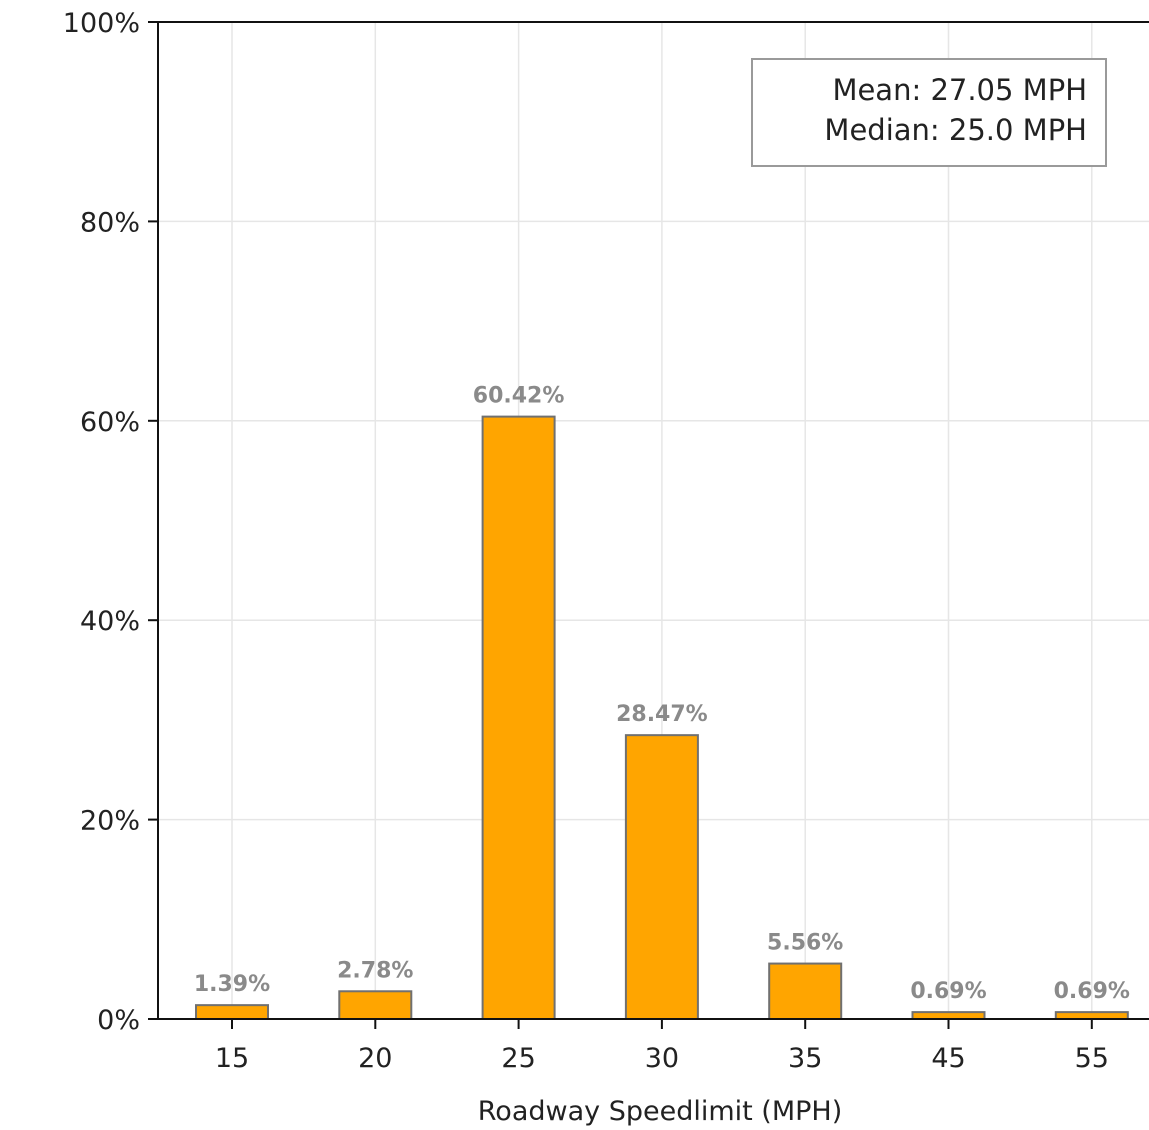  I want to click on stats-box: Mean: 27.05 MPH Median: 25.0 MPH, so click(929, 112).